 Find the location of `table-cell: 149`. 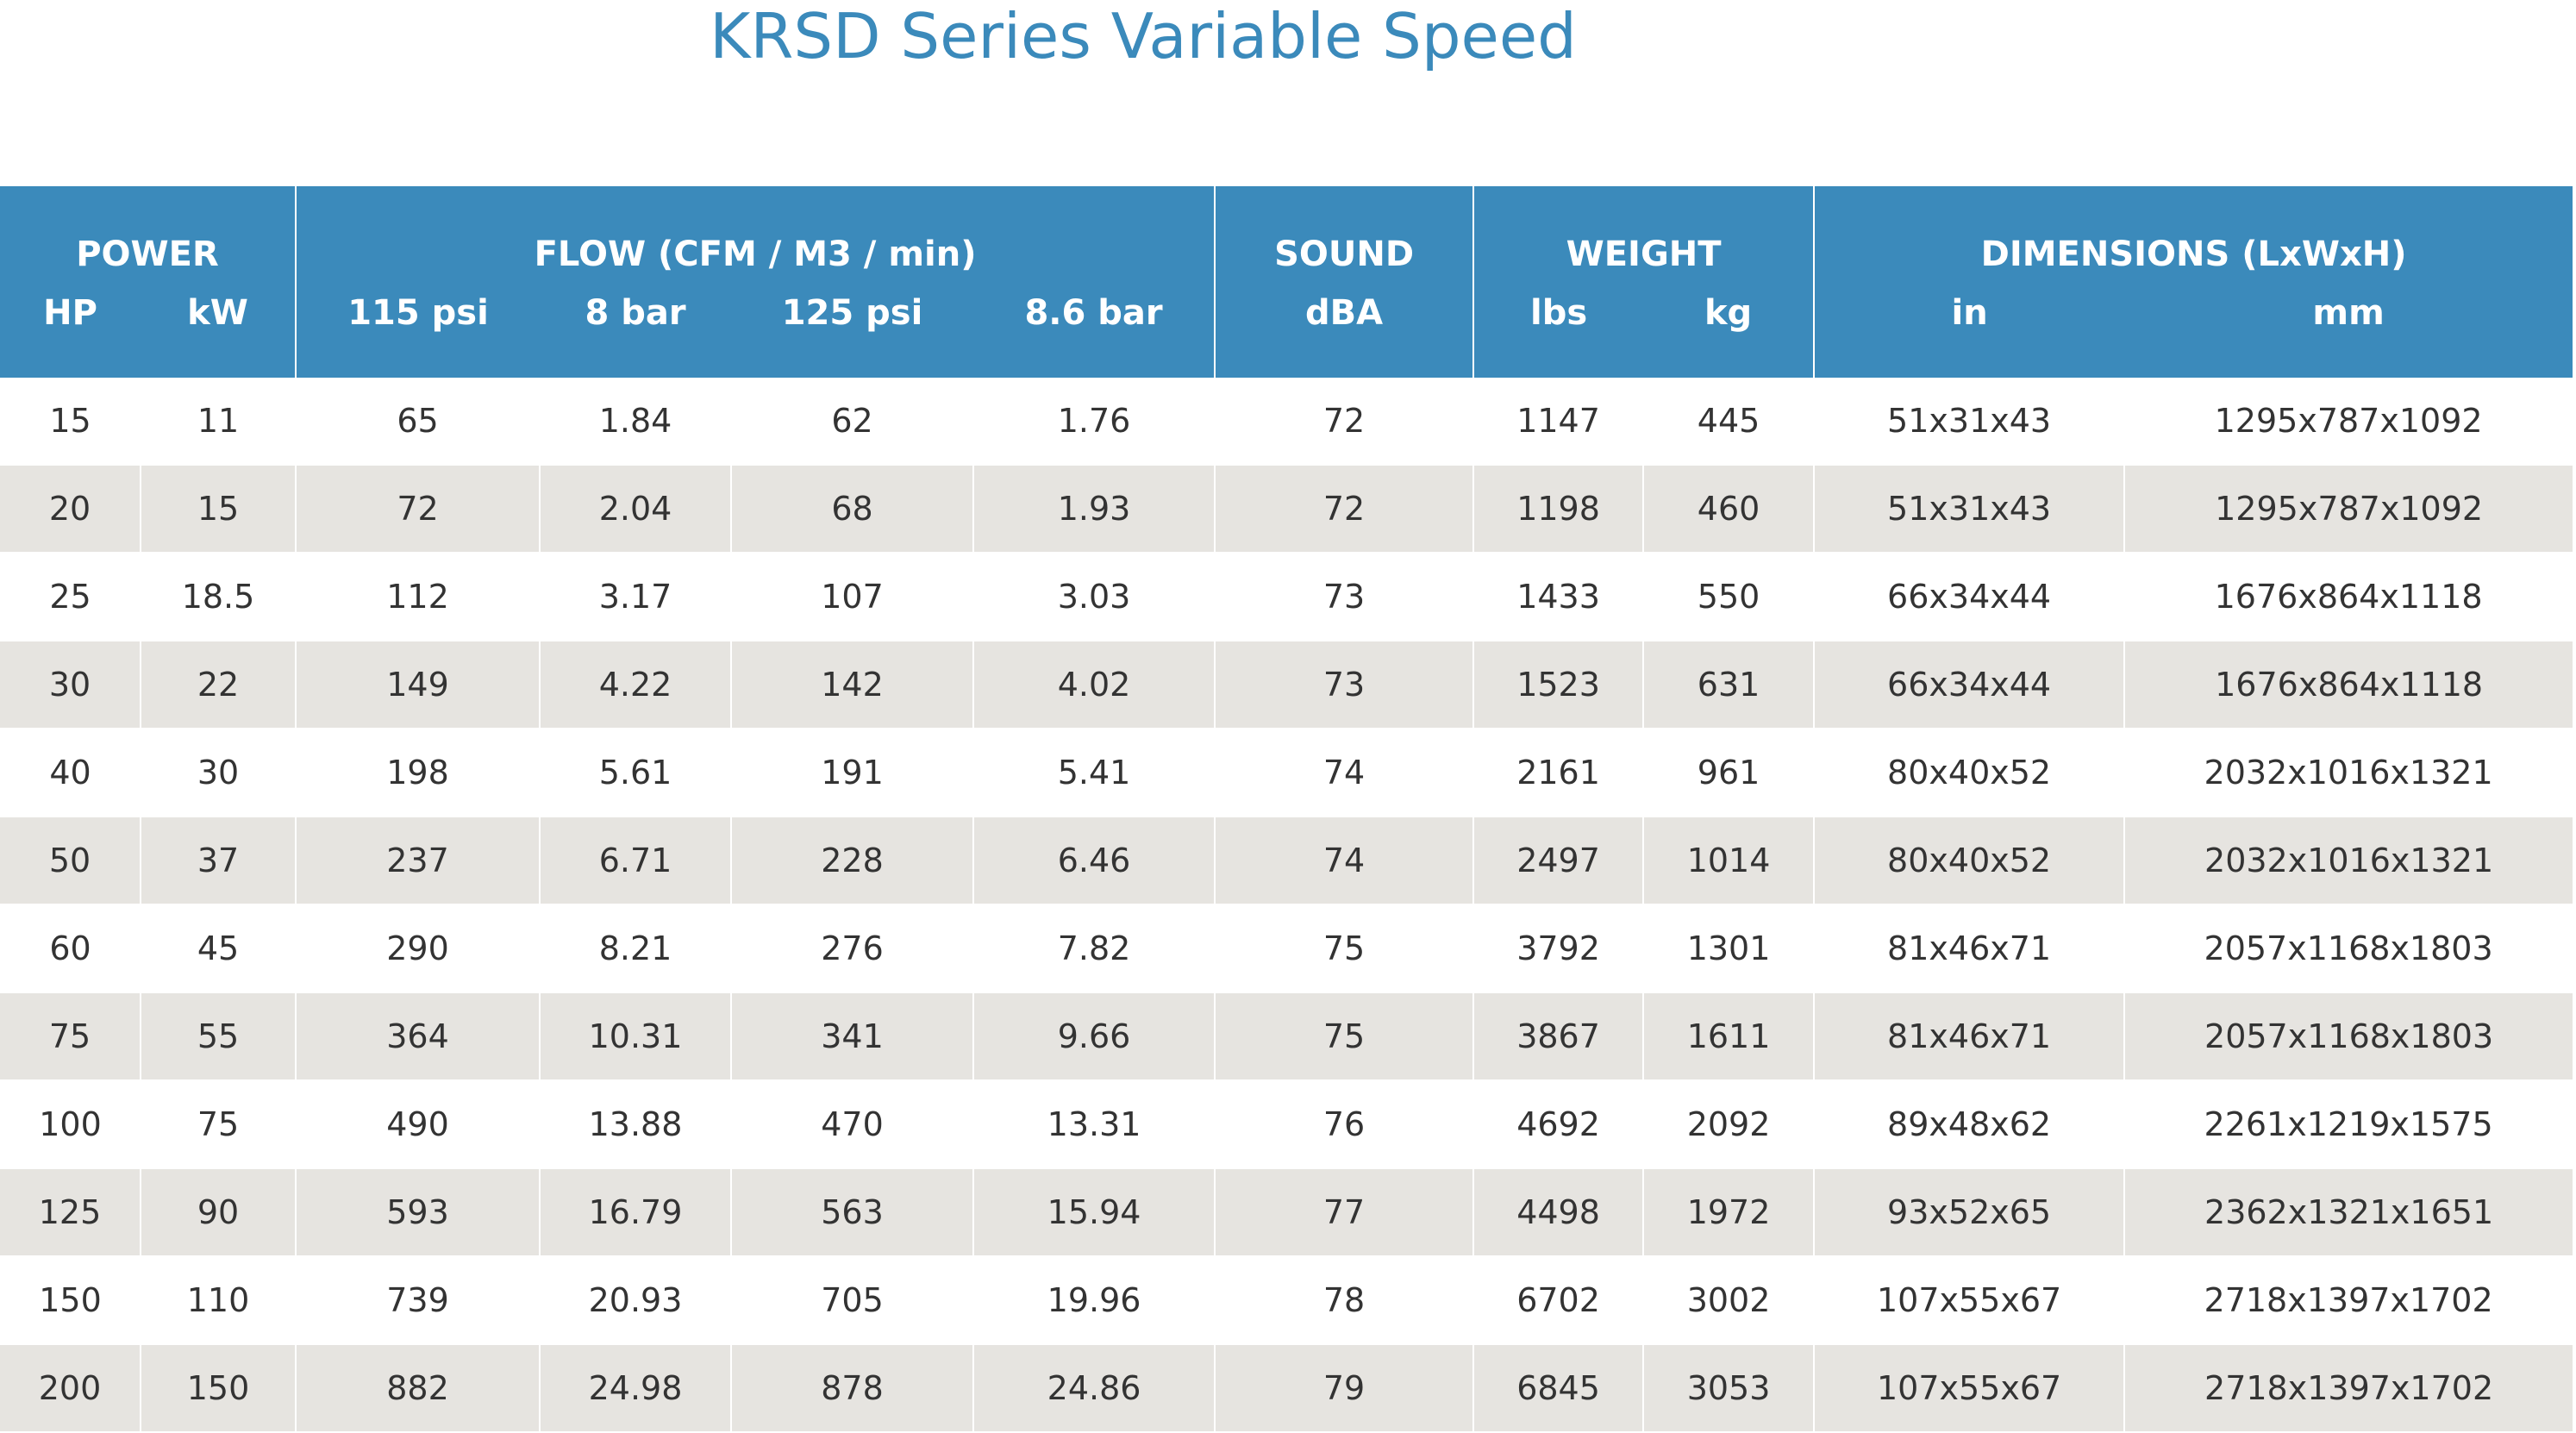

table-cell: 149 is located at coordinates (418, 685).